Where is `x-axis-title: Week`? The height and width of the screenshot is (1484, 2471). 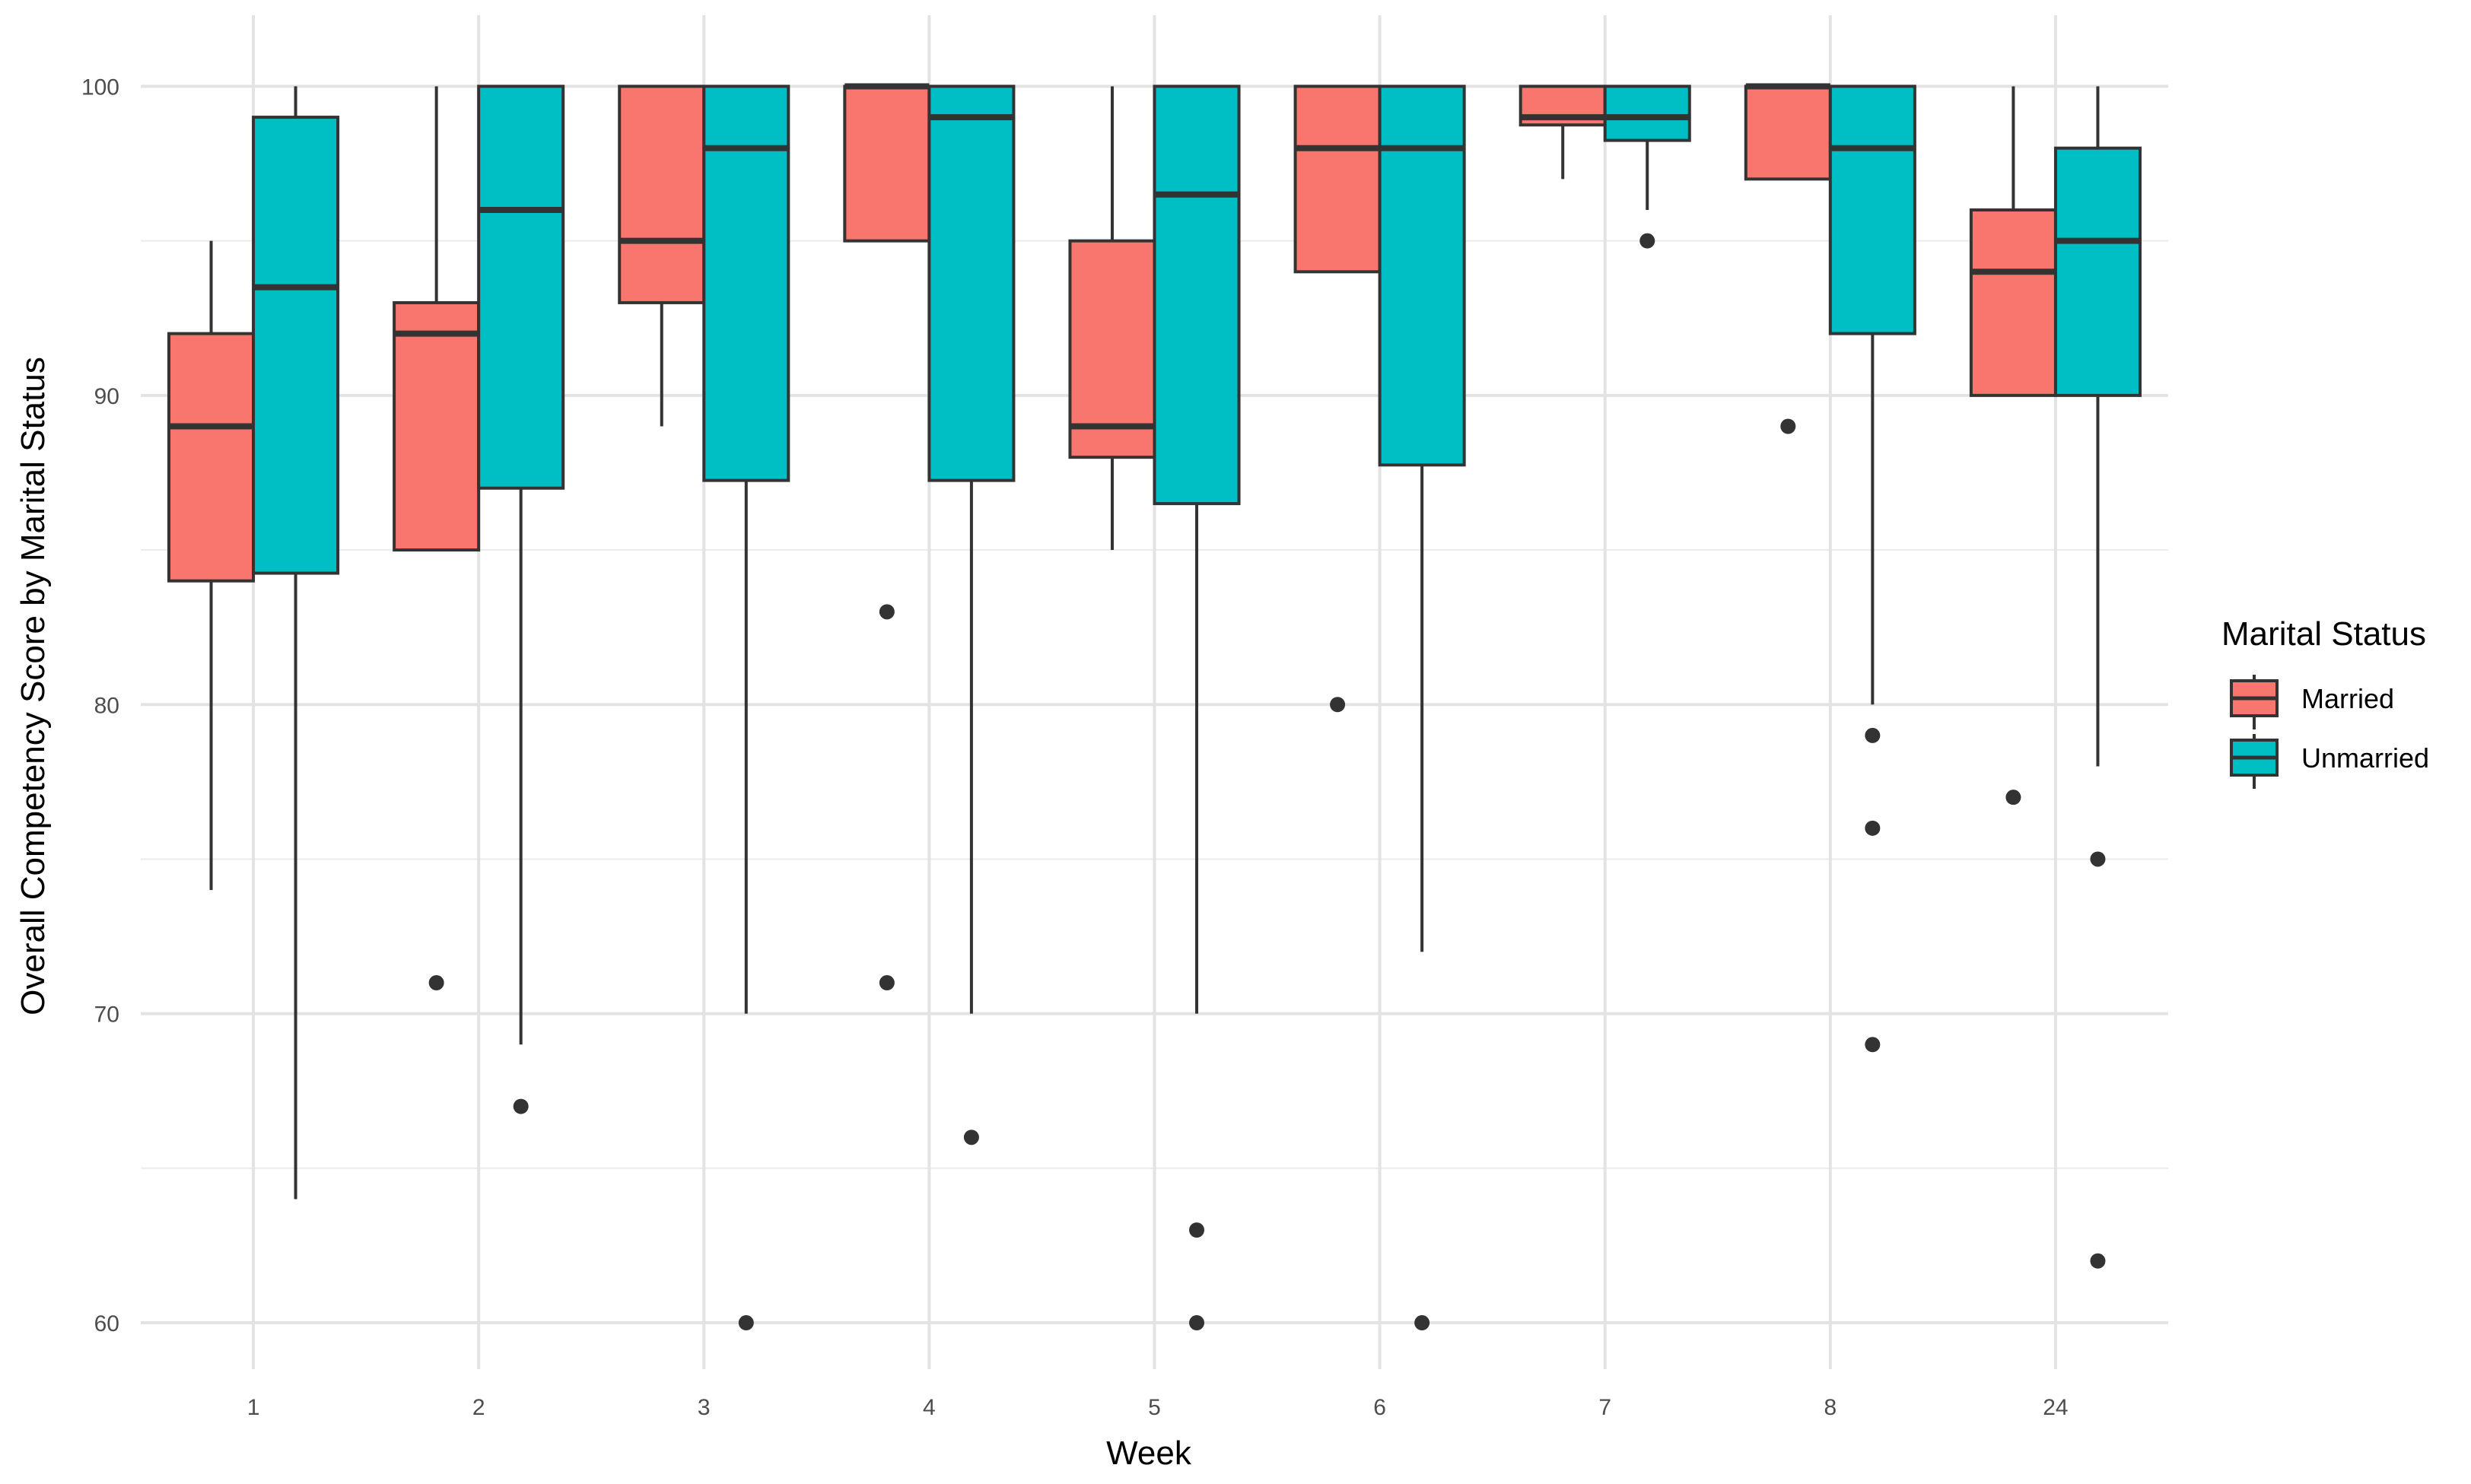
x-axis-title: Week is located at coordinates (1149, 1453).